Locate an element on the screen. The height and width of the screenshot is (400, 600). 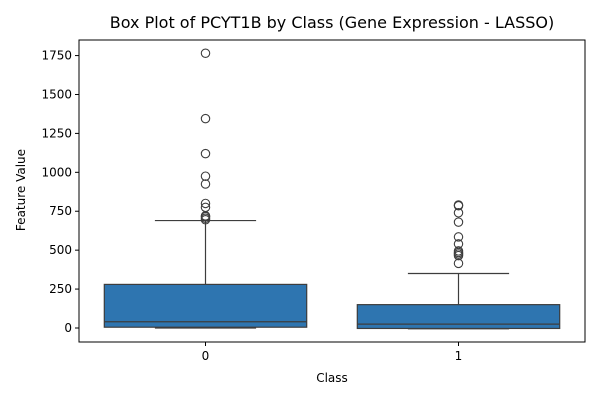
y-tick-label: 250 is located at coordinates (60, 289).